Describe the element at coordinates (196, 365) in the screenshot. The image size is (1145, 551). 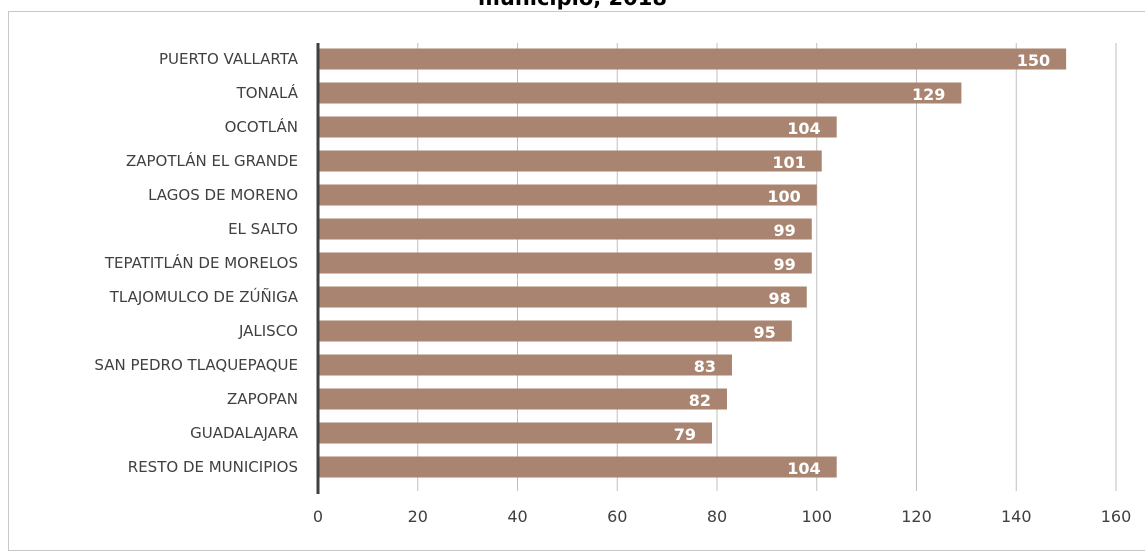
I see `category-label-10: SAN PEDRO TLAQUEPAQUE` at that location.